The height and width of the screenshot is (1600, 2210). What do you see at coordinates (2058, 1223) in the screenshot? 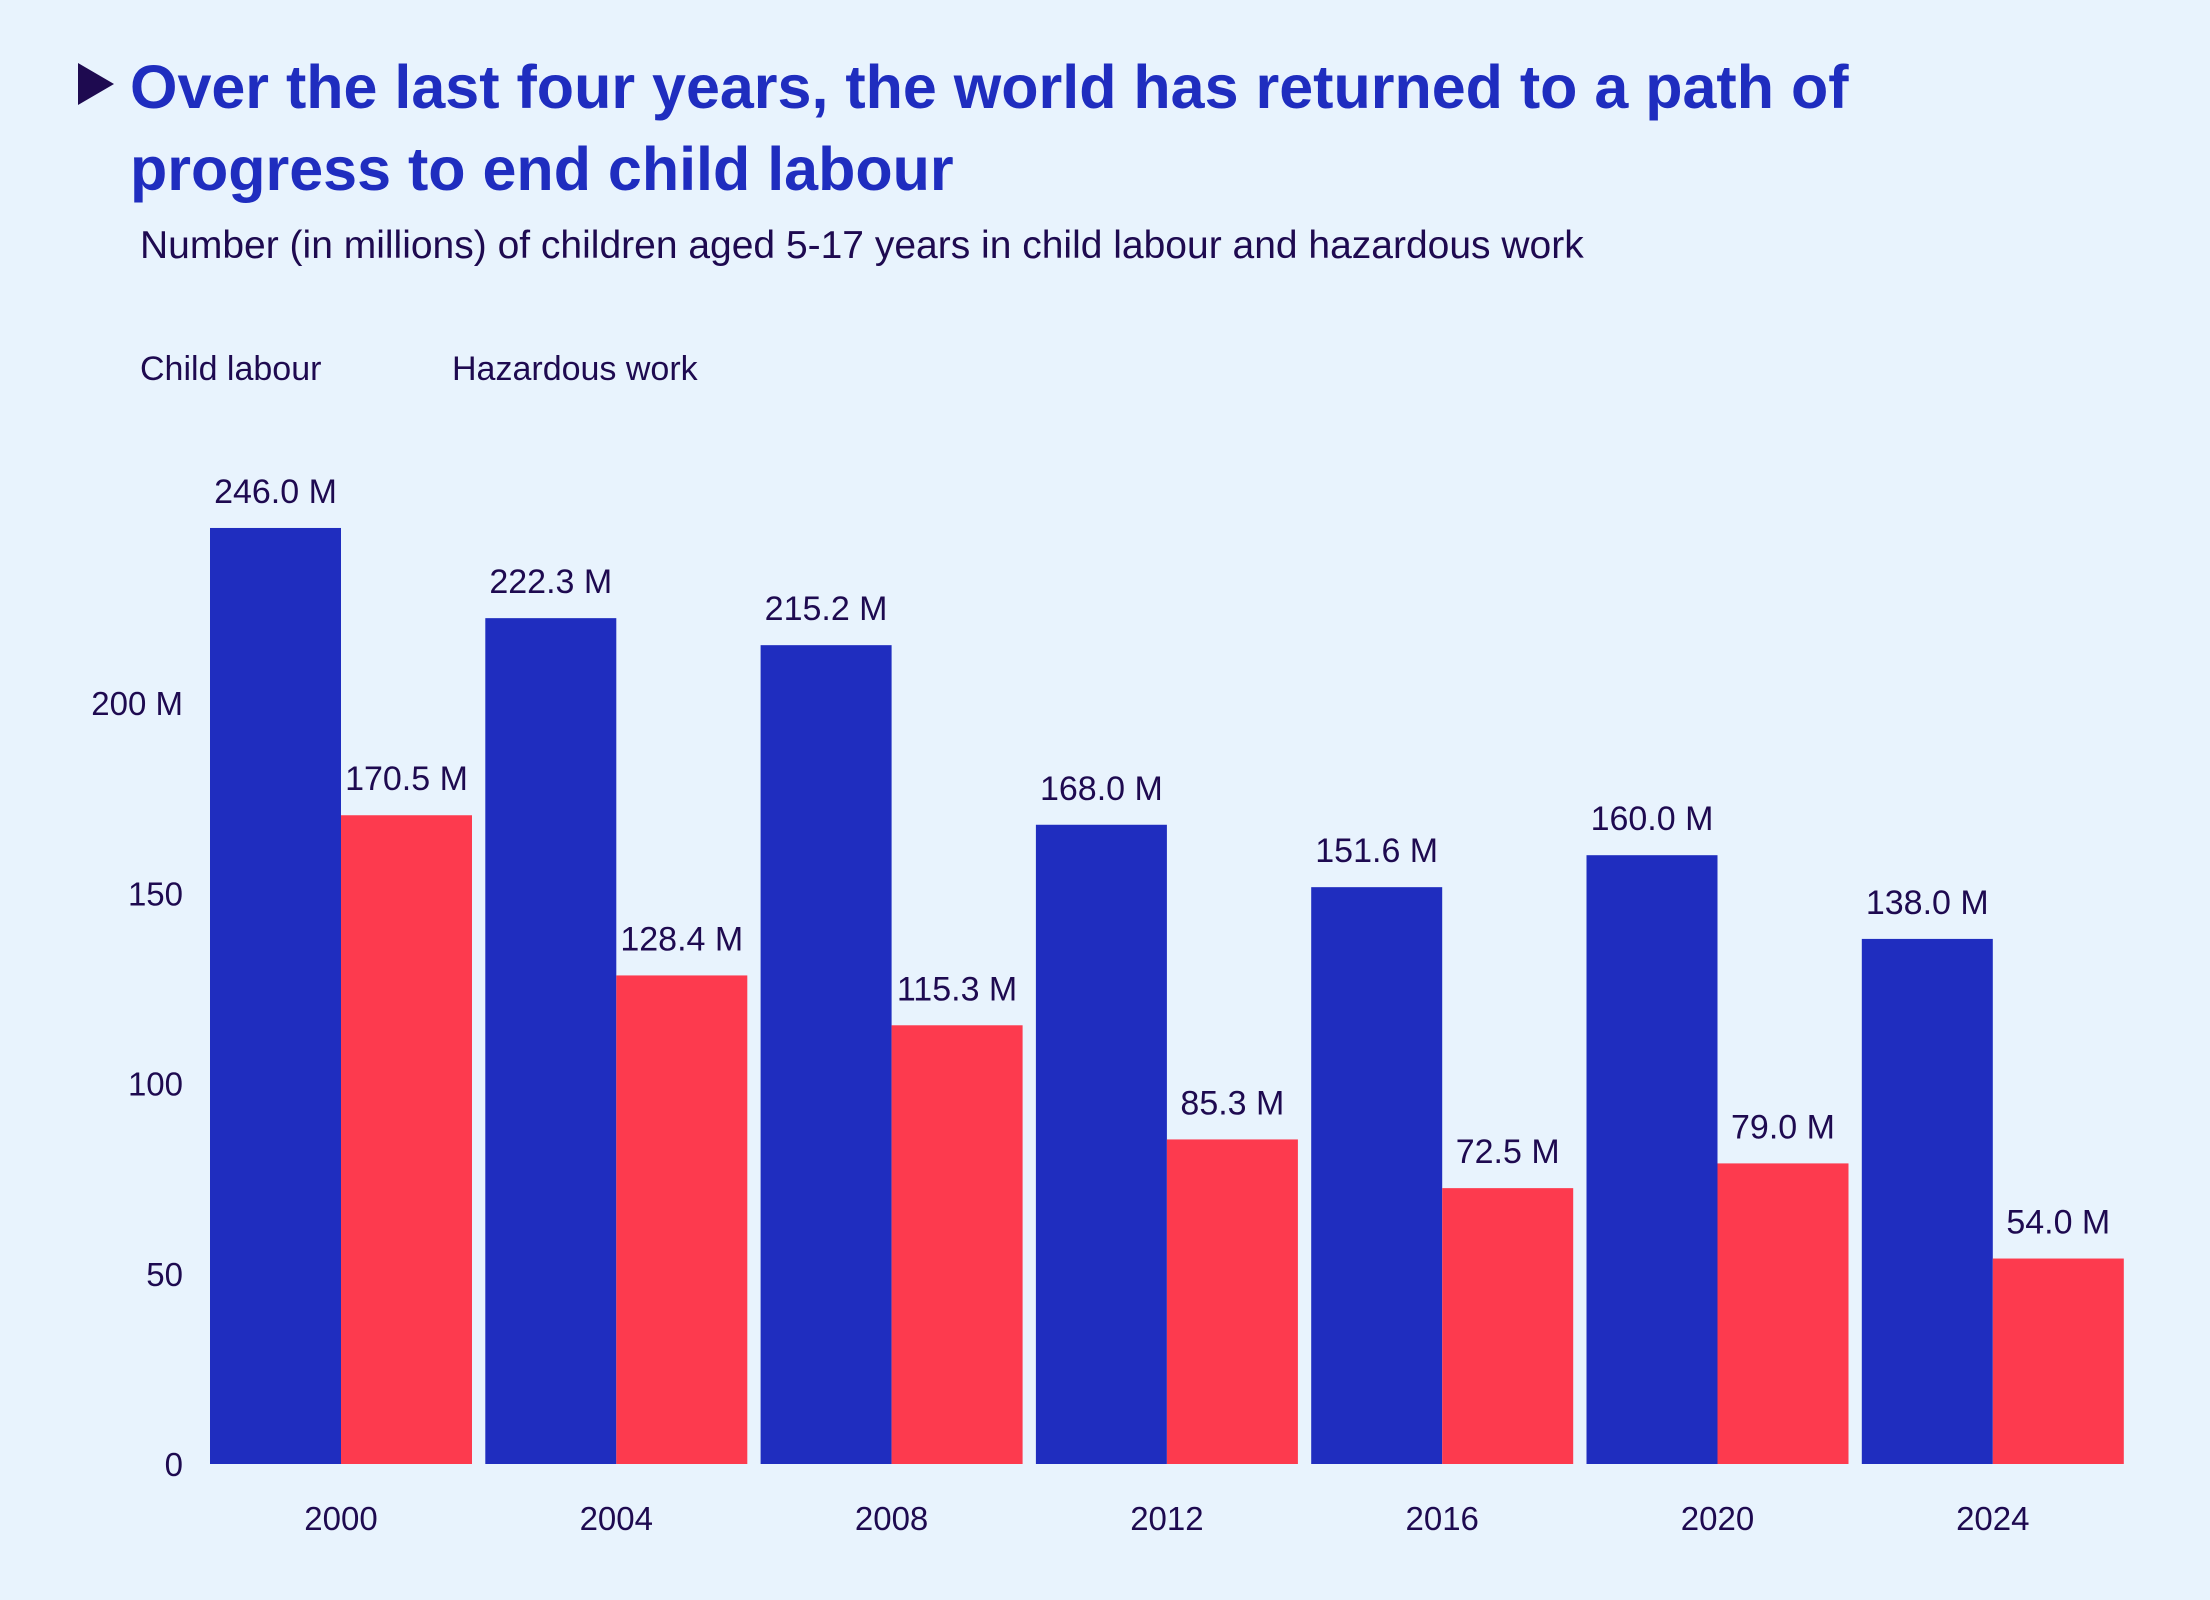
I see `data-label-hazardous-work-2024: 54.0 M` at bounding box center [2058, 1223].